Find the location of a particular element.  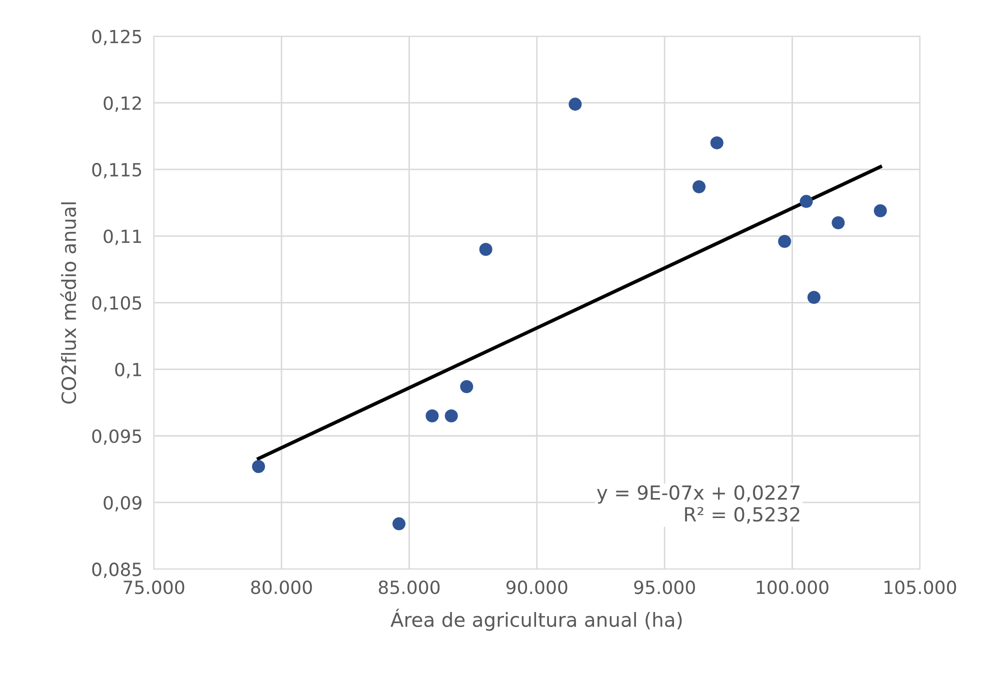

y-tick-label: 0,105 is located at coordinates (117, 304).